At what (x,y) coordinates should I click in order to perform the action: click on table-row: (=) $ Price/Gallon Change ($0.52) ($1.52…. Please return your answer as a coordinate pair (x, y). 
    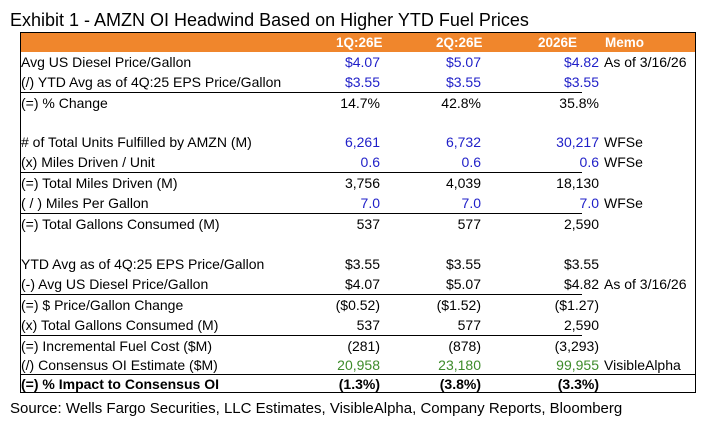
    Looking at the image, I should click on (358, 305).